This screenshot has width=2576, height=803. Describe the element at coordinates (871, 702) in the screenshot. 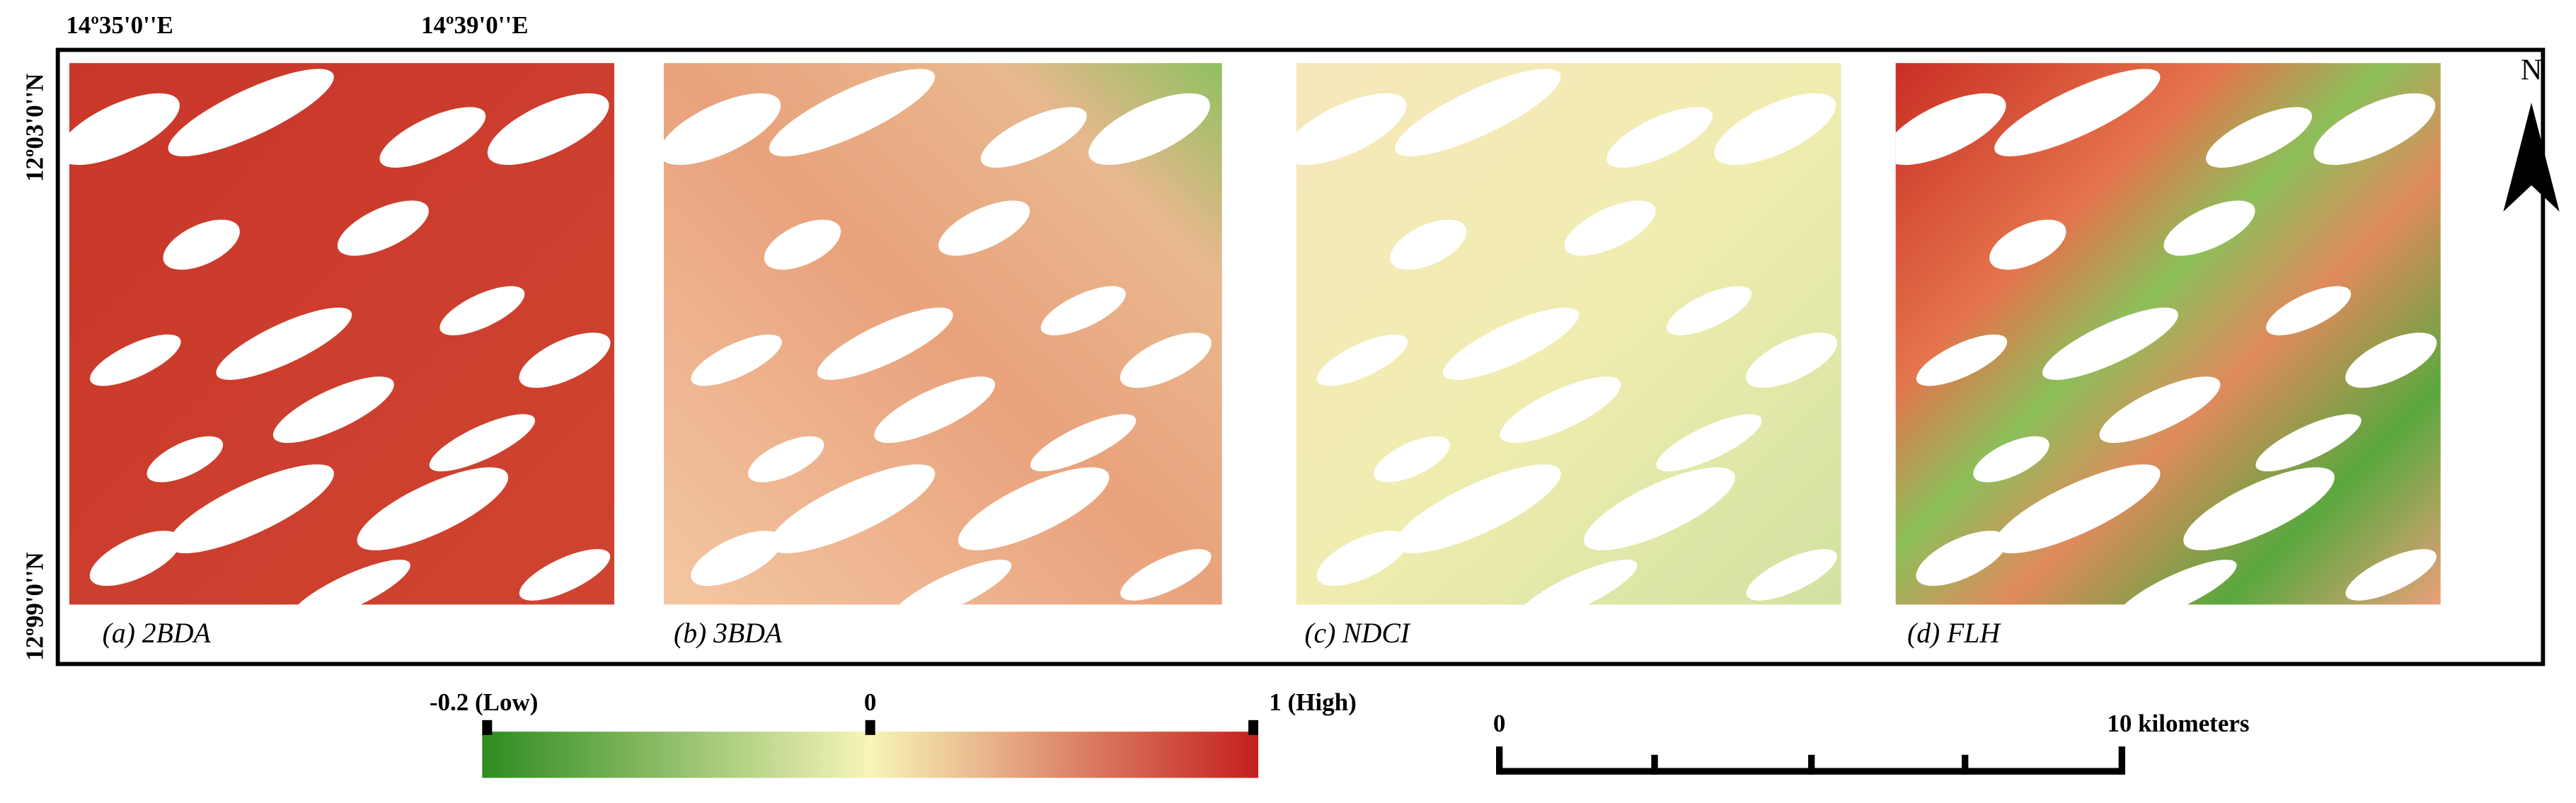

I see `colorbar-label: 0` at that location.